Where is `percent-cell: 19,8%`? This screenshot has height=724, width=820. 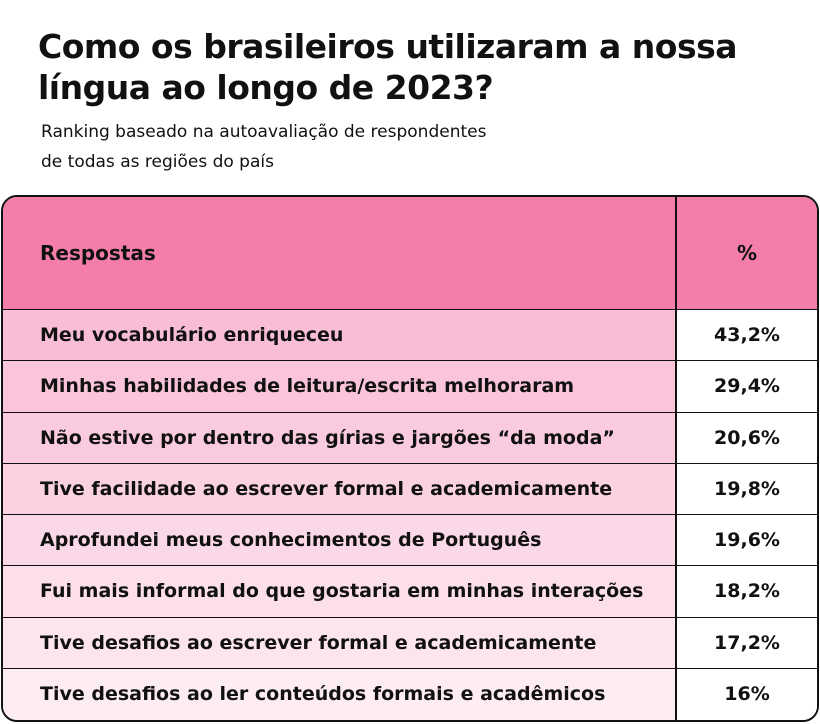 percent-cell: 19,8% is located at coordinates (747, 489).